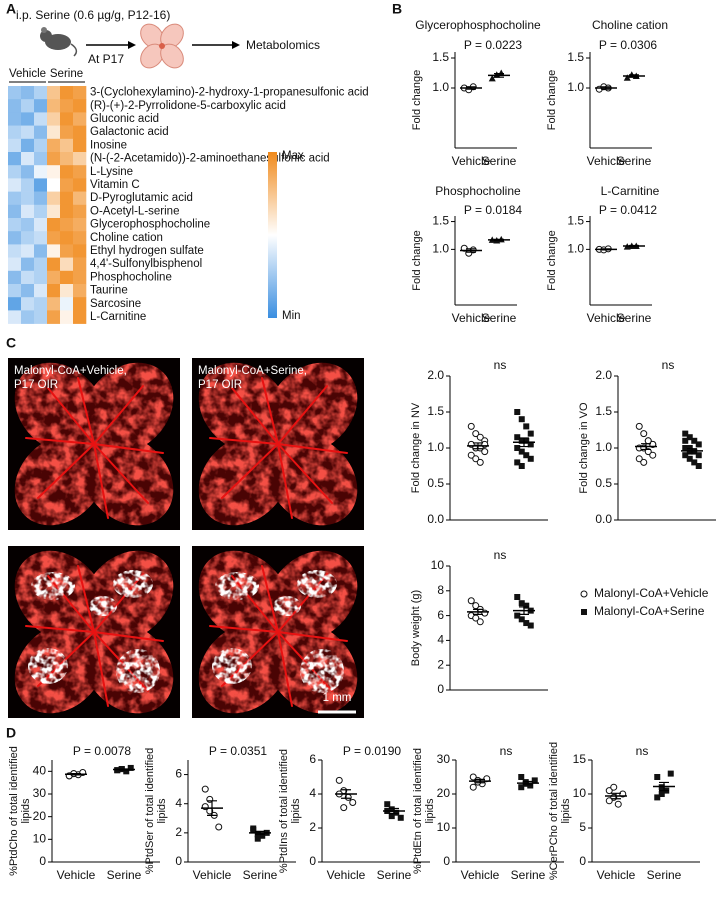 This screenshot has width=717, height=914. What do you see at coordinates (216, 45) in the screenshot?
I see `arrow` at bounding box center [216, 45].